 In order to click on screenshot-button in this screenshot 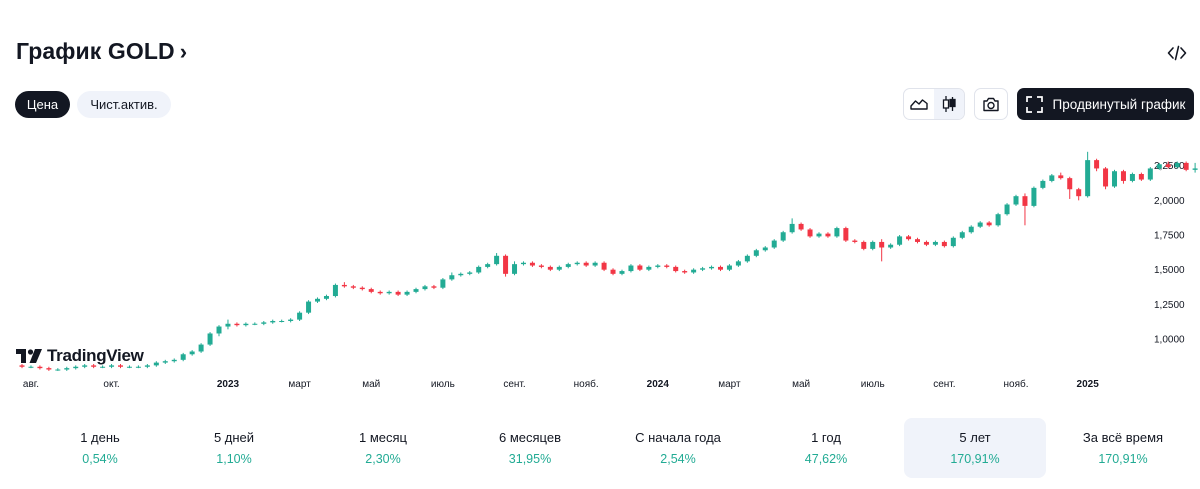, I will do `click(991, 104)`.